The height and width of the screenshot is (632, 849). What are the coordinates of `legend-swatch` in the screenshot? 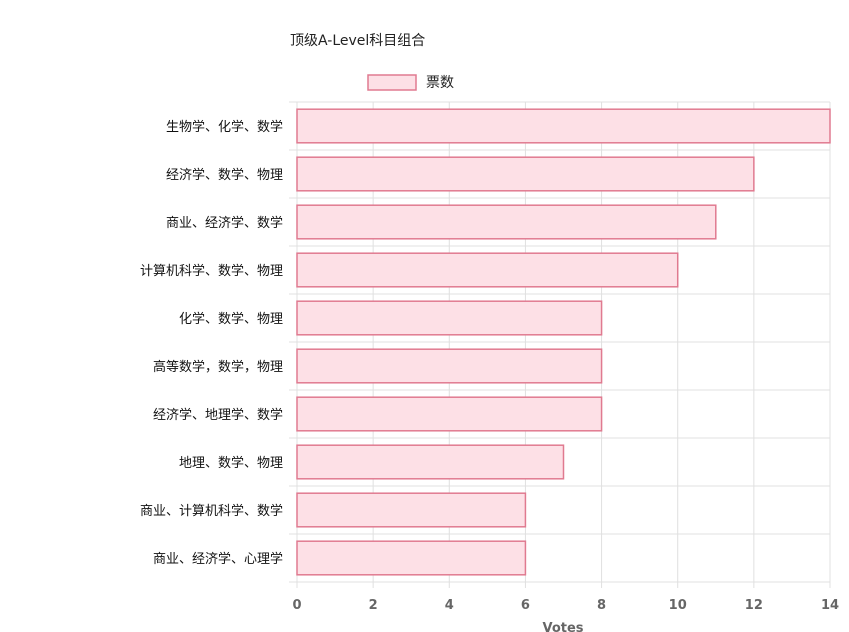 It's located at (392, 82).